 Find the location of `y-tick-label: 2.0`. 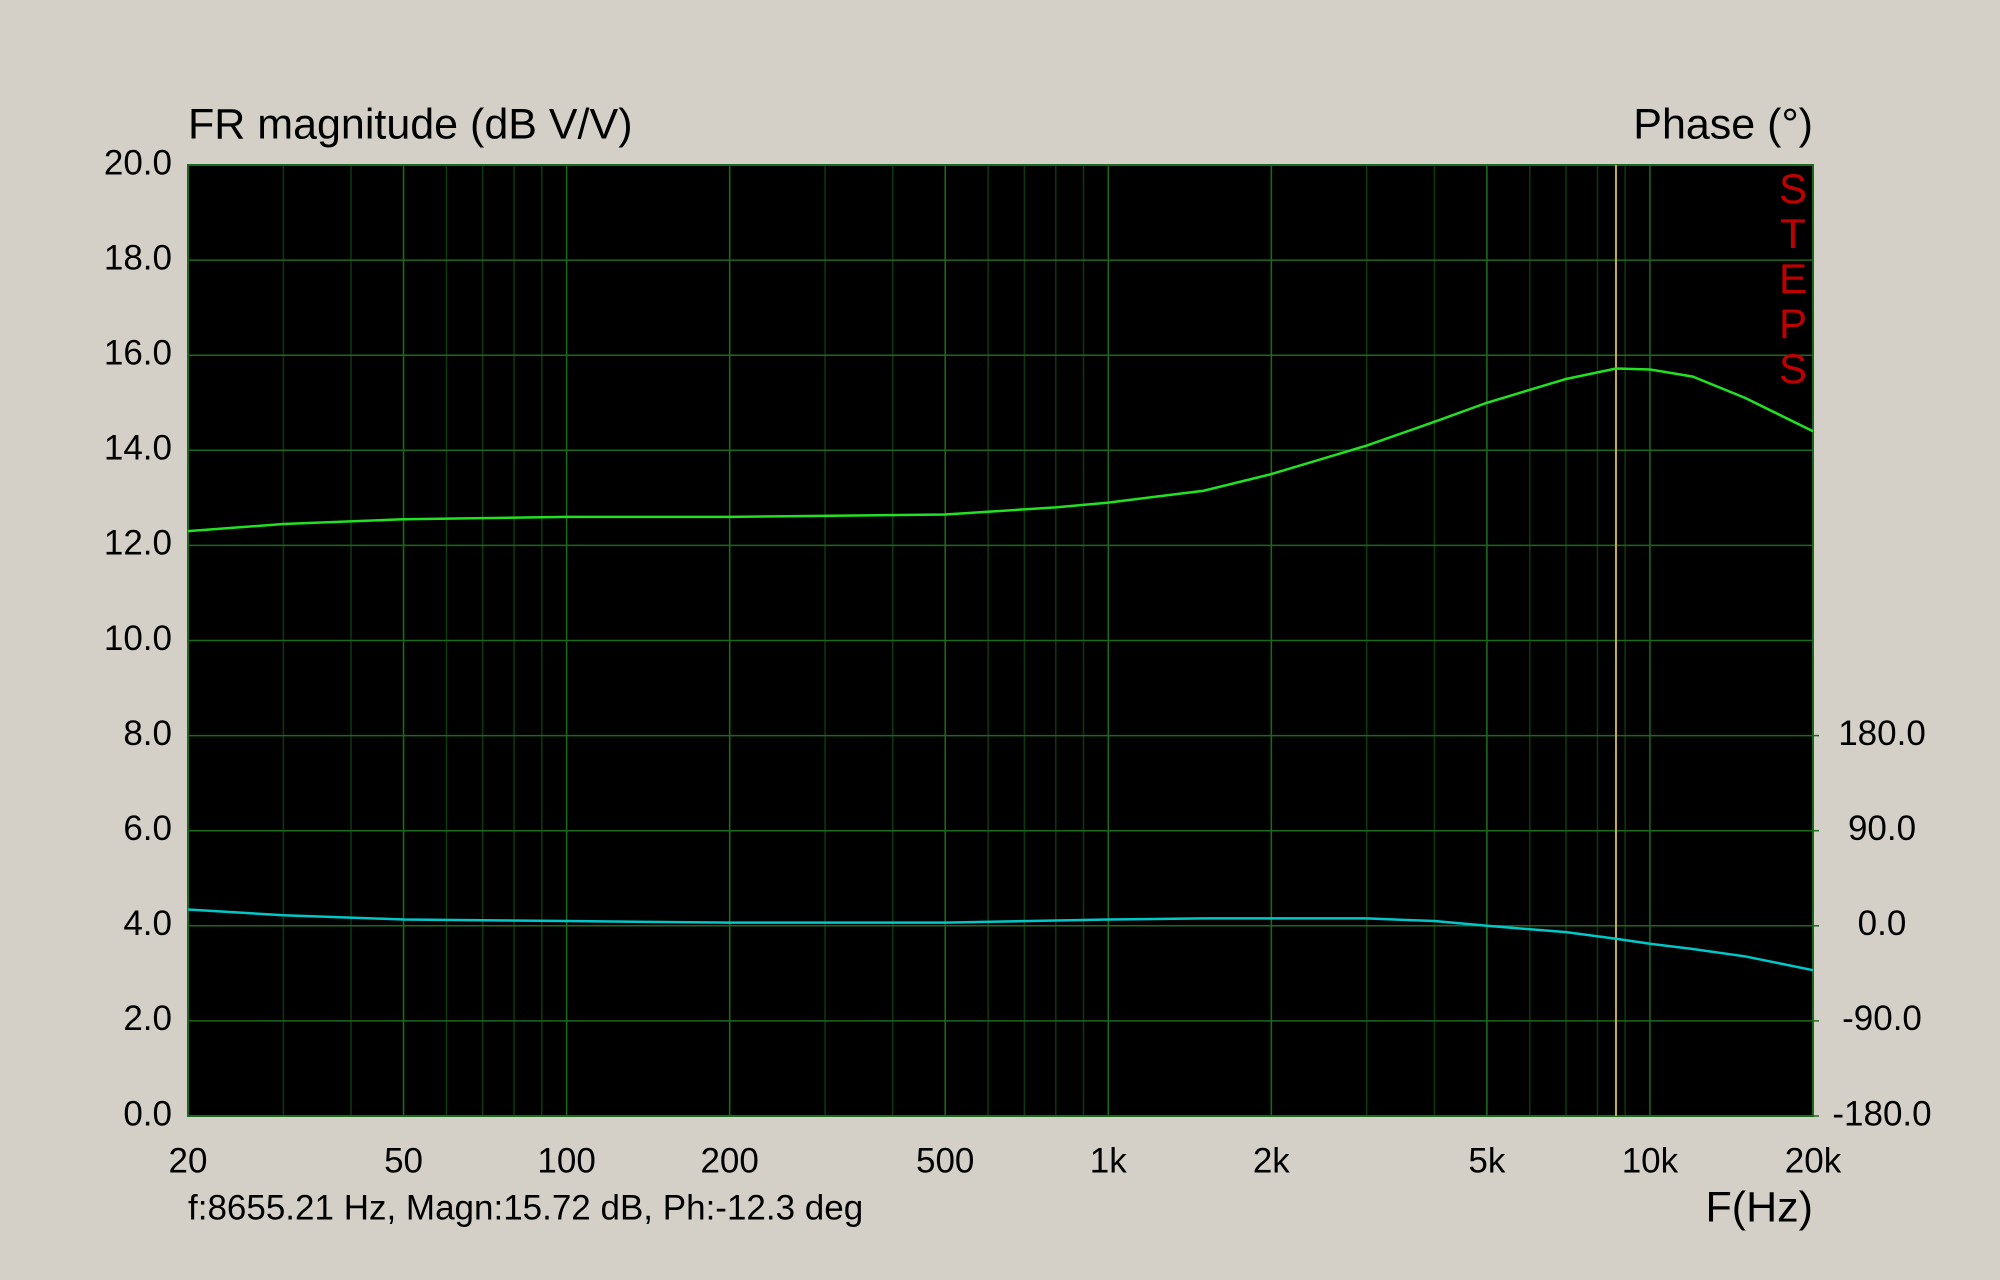

y-tick-label: 2.0 is located at coordinates (147, 1018).